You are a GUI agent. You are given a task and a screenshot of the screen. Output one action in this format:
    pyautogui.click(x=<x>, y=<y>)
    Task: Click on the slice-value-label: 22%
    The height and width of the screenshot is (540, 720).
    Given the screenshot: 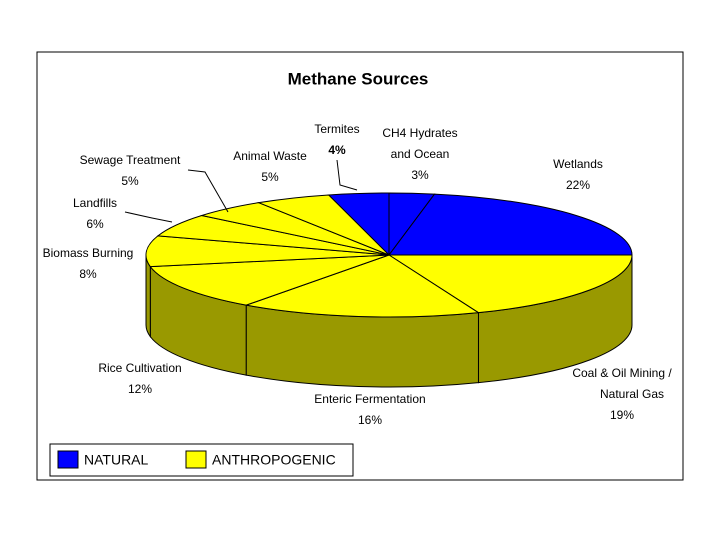 What is the action you would take?
    pyautogui.click(x=578, y=185)
    